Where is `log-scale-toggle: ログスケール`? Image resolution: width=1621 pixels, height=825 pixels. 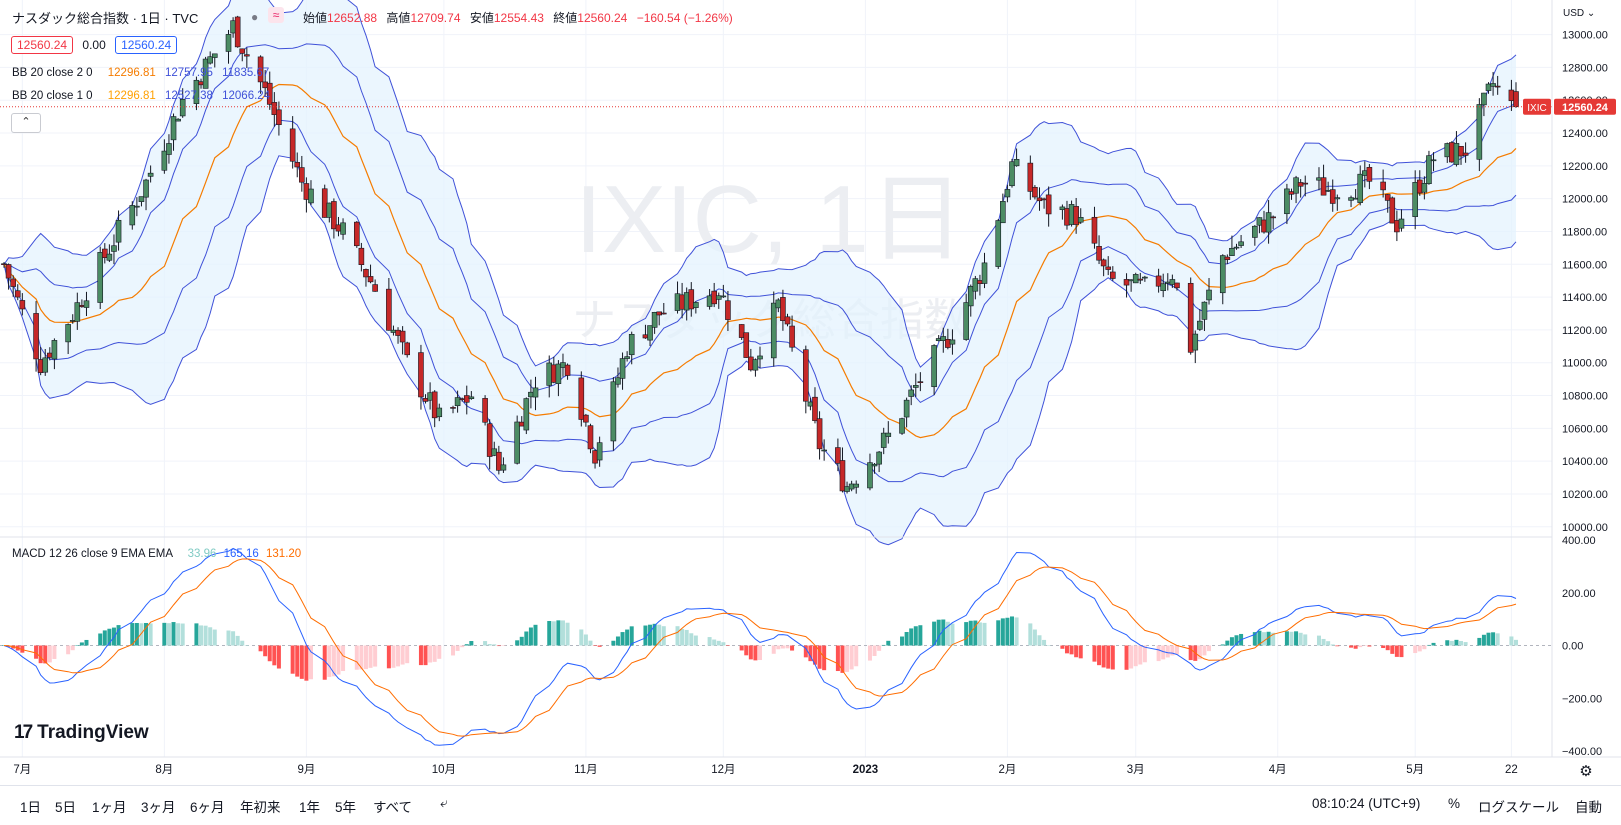 log-scale-toggle: ログスケール is located at coordinates (1518, 807).